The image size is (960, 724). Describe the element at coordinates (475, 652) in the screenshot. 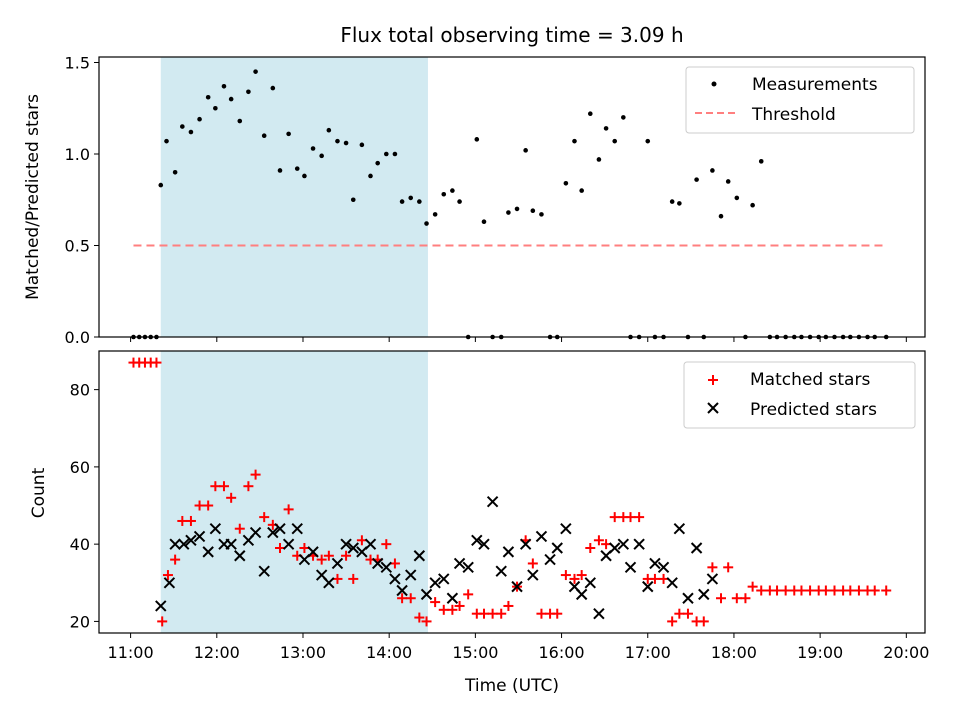

I see `x-tick-label: 15:00` at that location.